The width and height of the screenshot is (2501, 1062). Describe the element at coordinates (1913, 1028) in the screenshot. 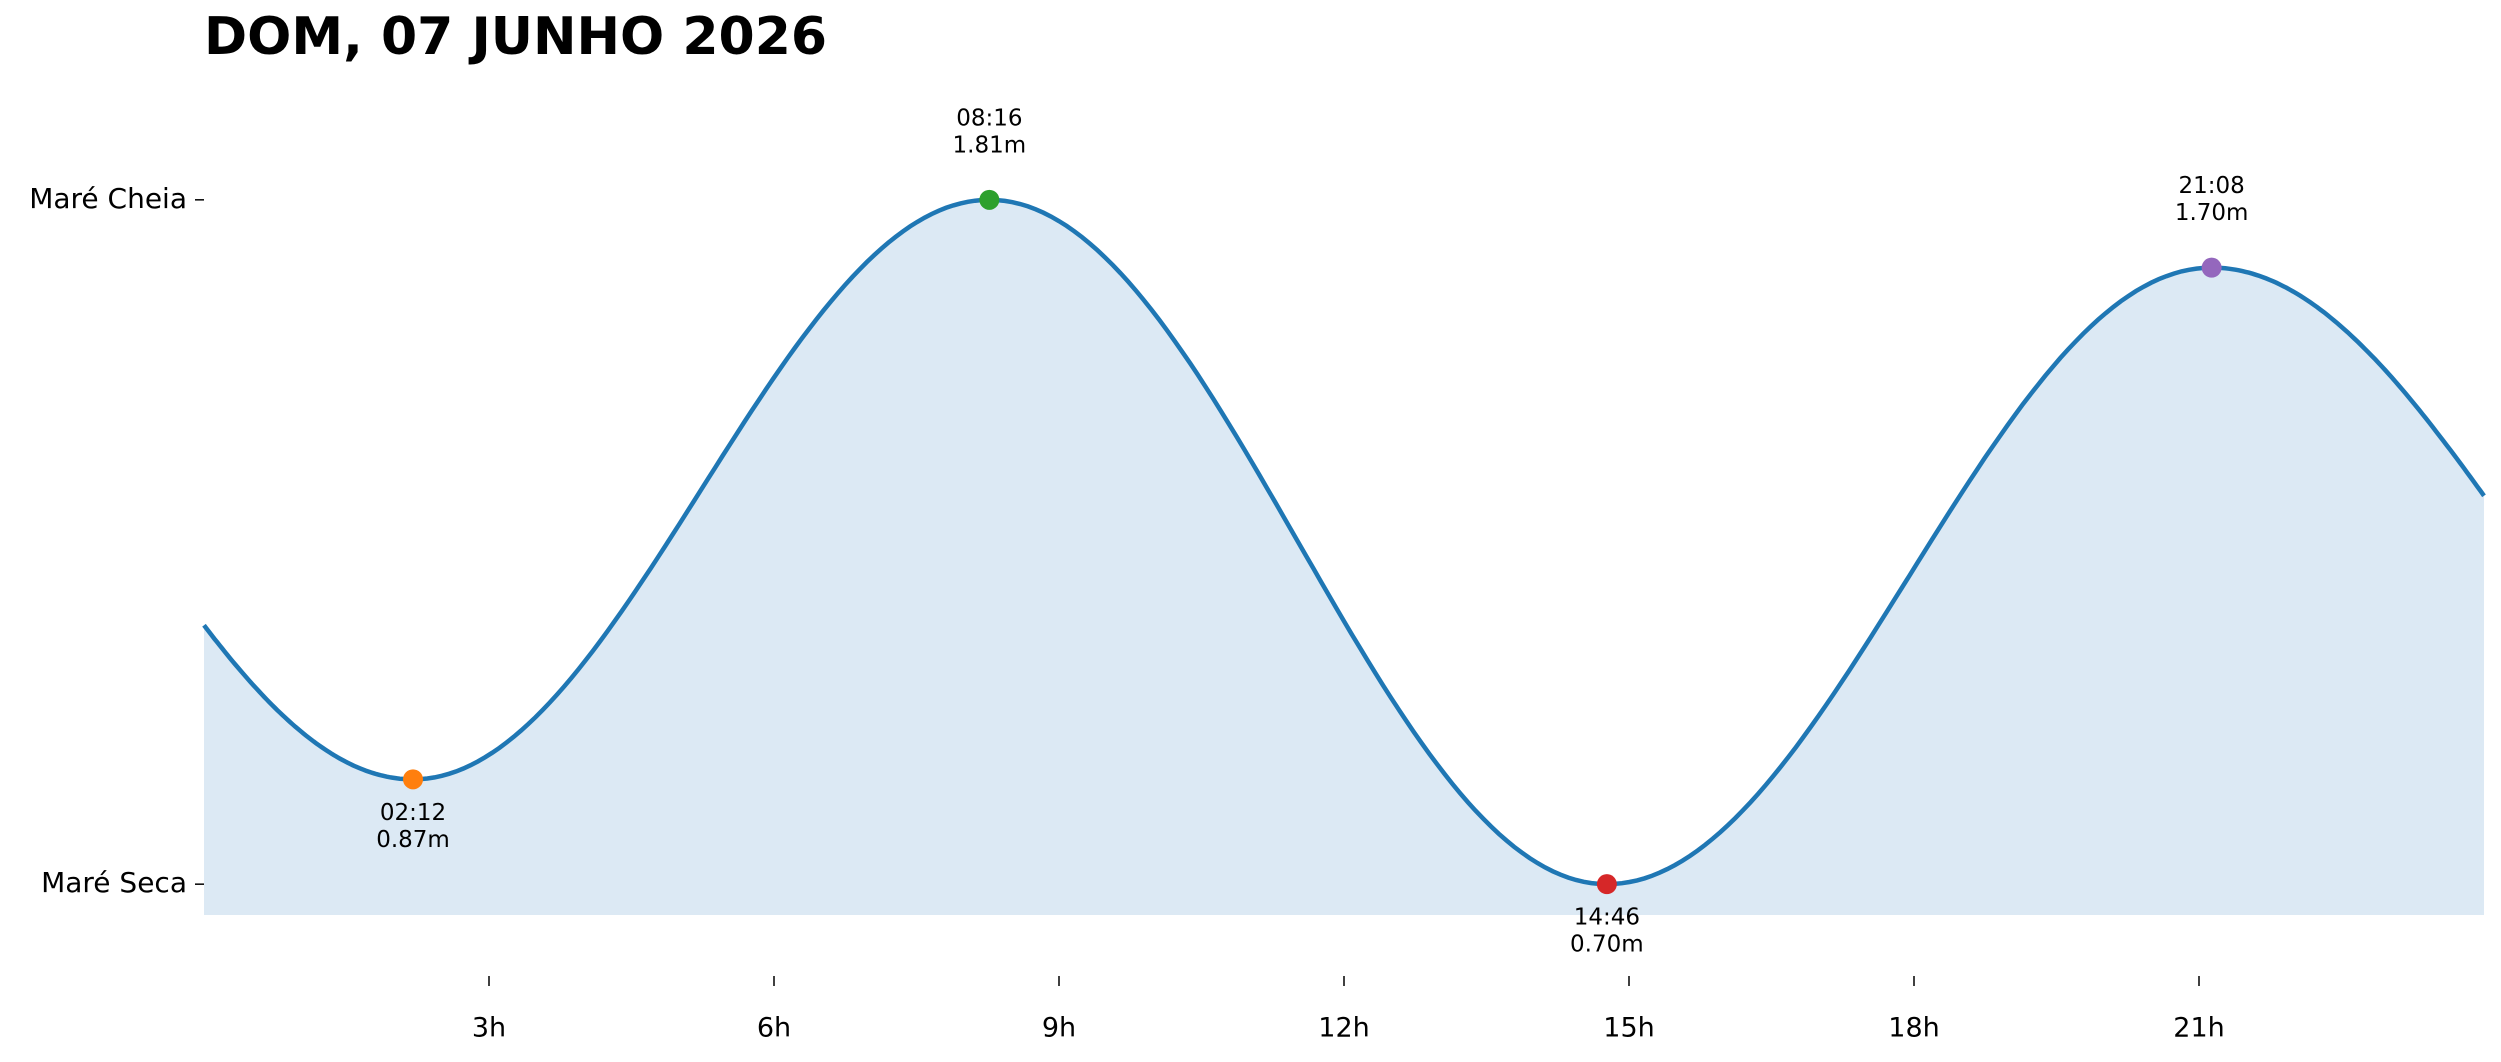

I see `x-tick-label: 18h` at that location.